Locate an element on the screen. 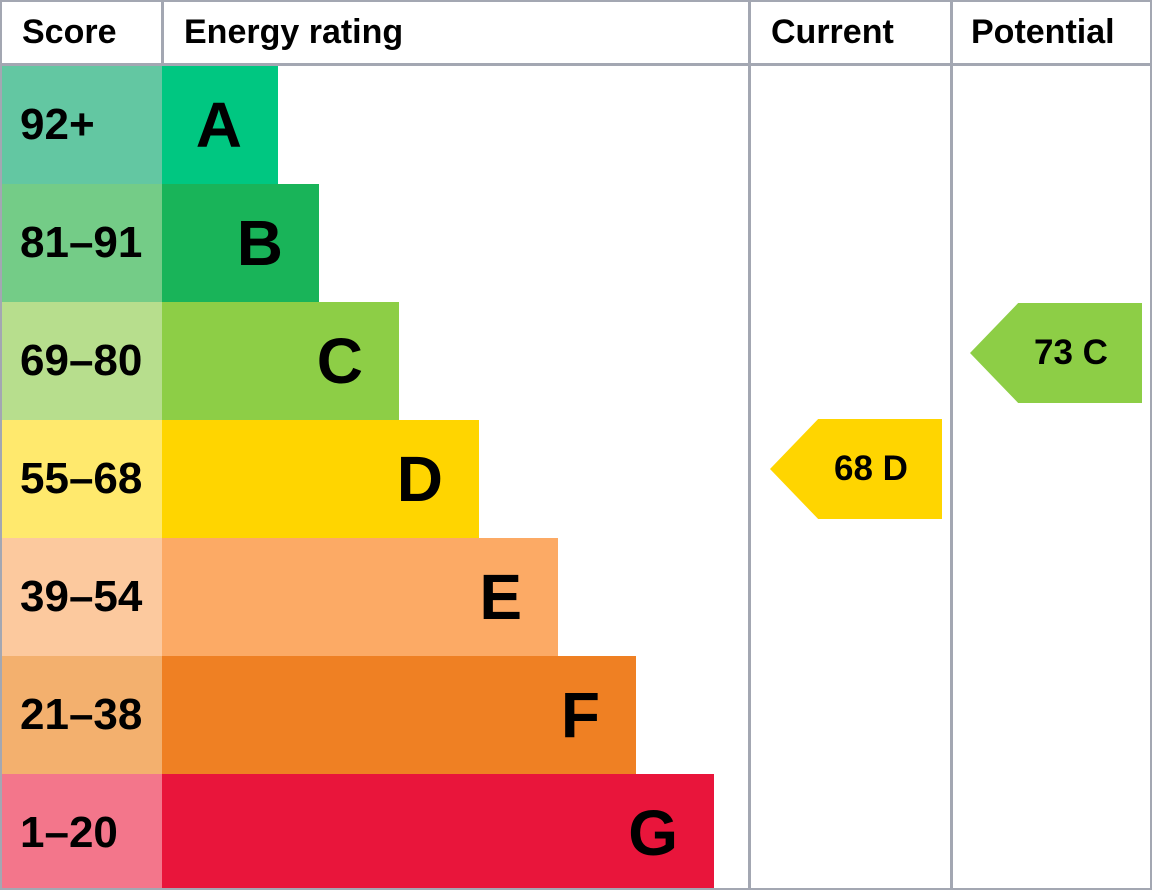 The image size is (1152, 890). band-letter-e: E is located at coordinates (500, 597).